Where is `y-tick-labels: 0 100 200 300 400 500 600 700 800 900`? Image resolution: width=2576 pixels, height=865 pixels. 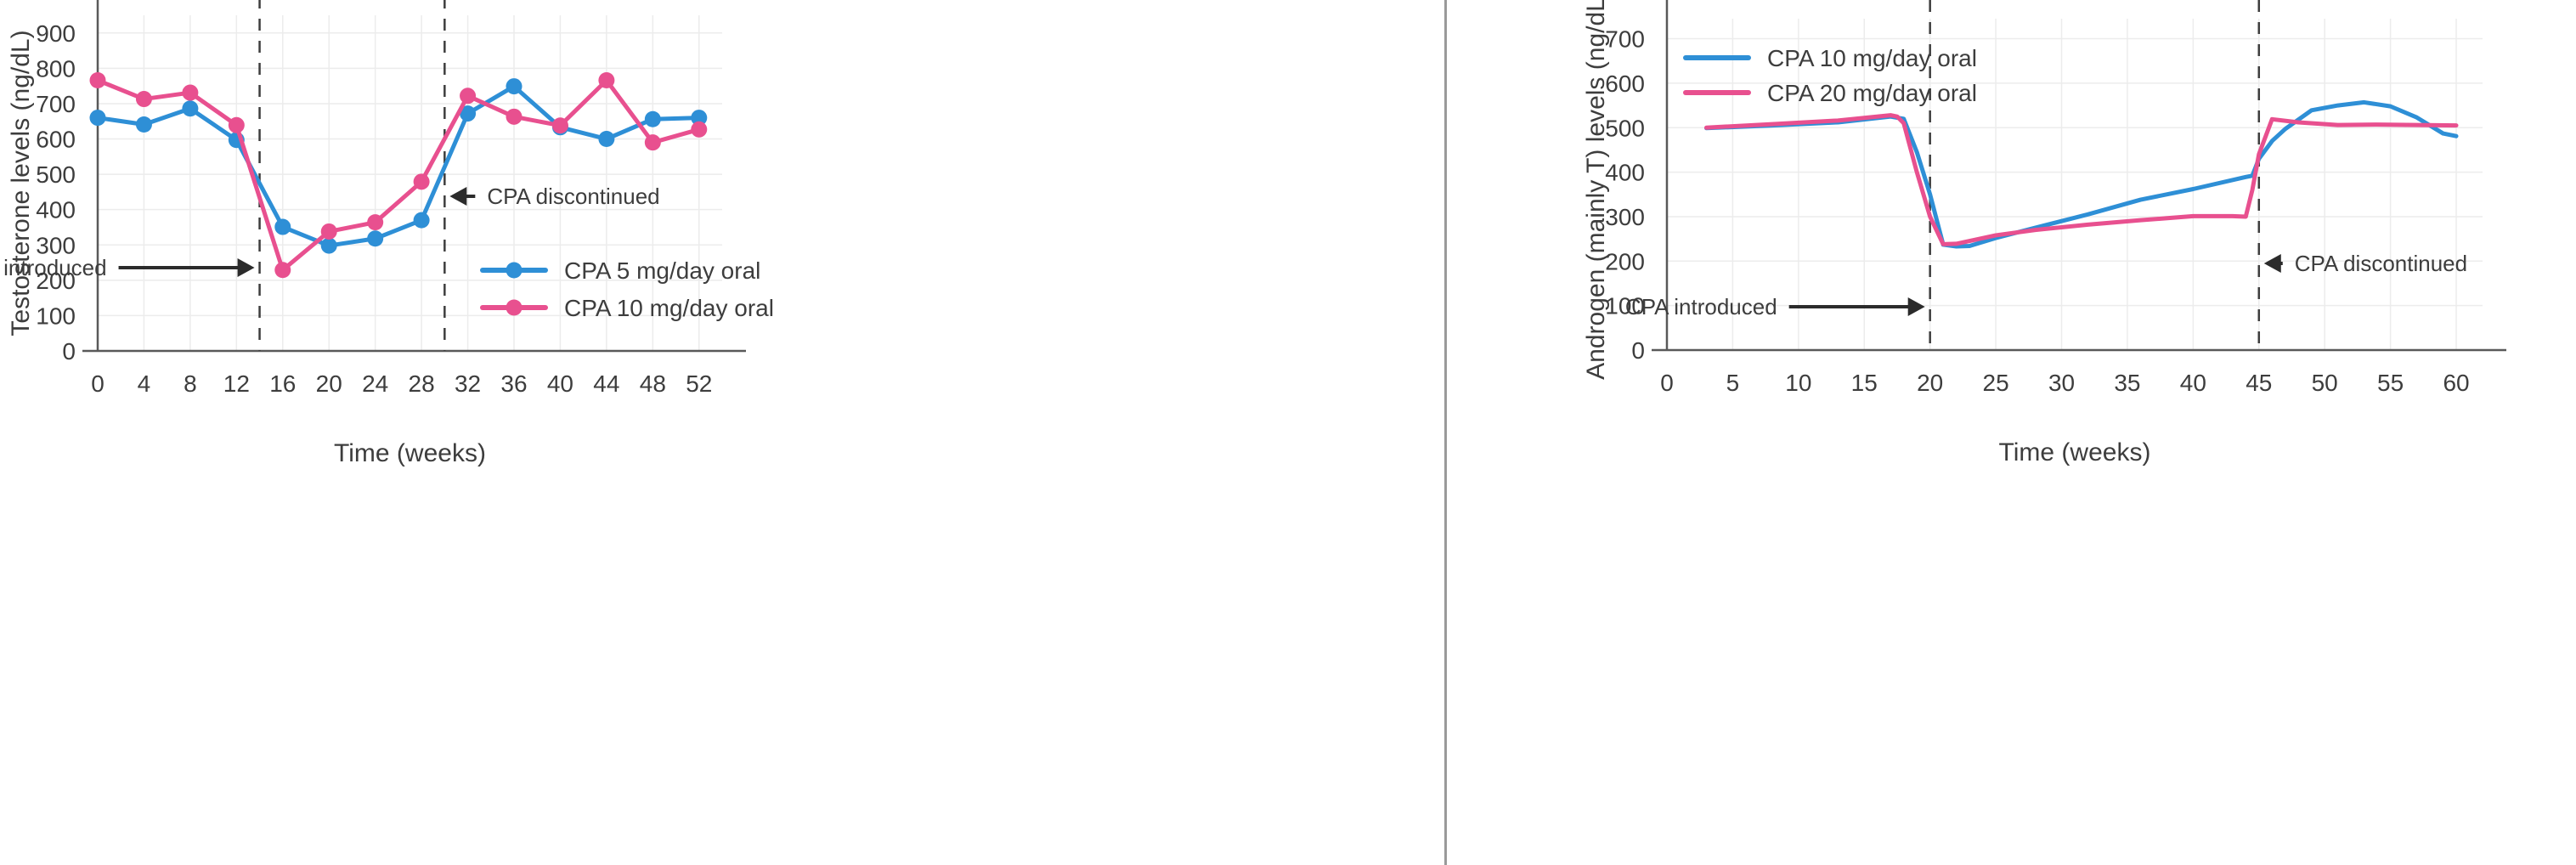 y-tick-labels: 0 100 200 300 400 500 600 700 800 900 is located at coordinates (56, 192).